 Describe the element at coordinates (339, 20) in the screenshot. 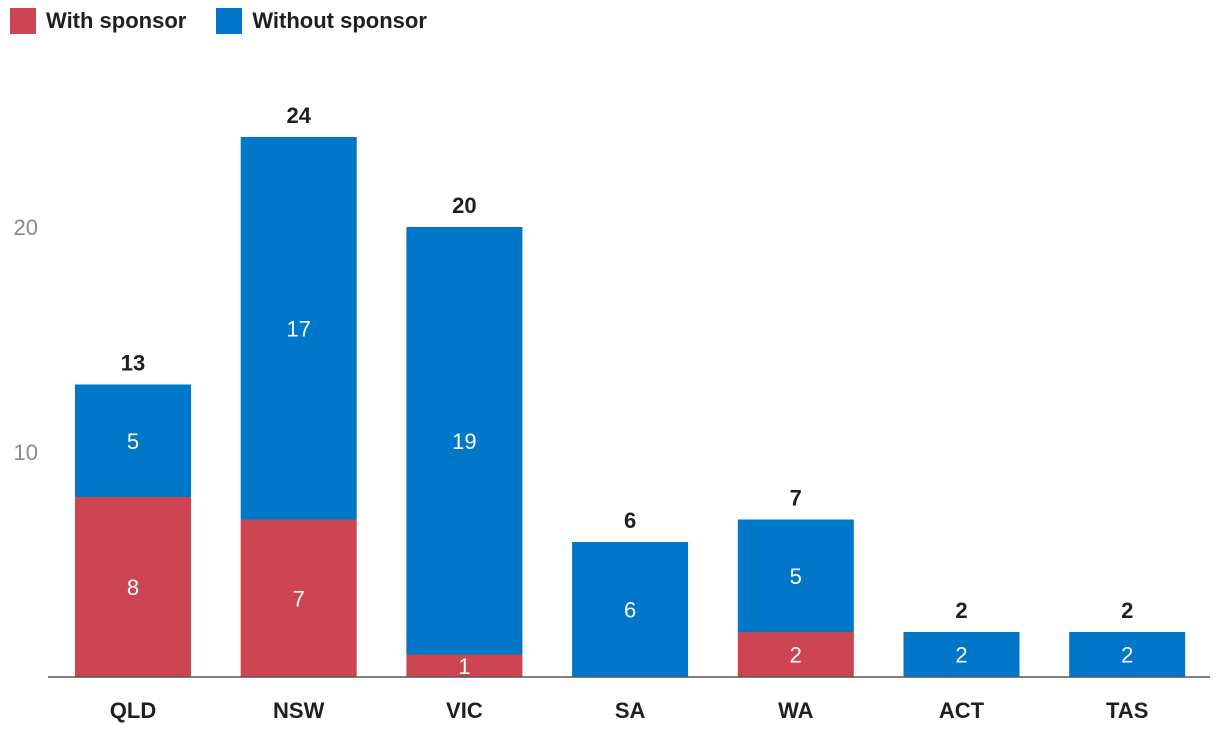

I see `legend-label-without-sponsor: Without sponsor` at that location.